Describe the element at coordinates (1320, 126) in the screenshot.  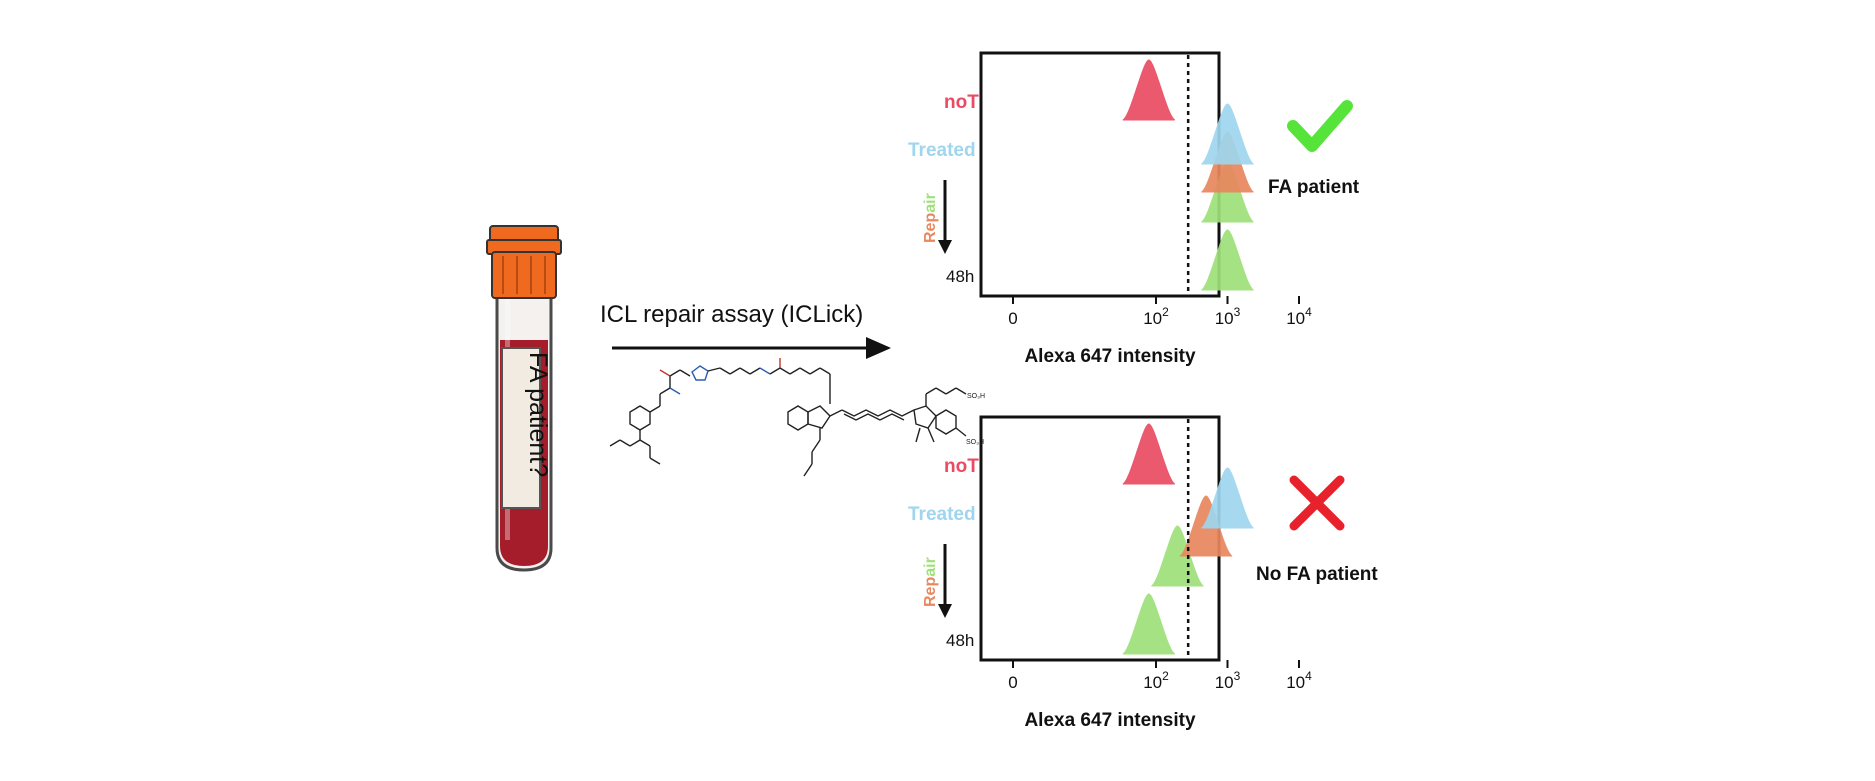
I see `checkmark-icon` at that location.